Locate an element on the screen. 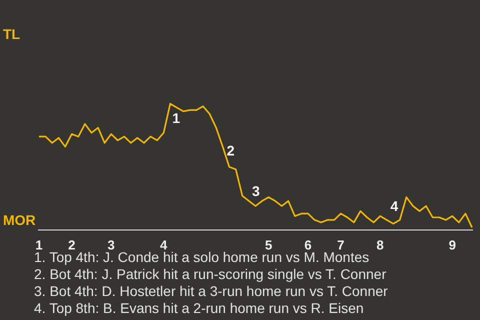 This screenshot has width=480, height=320. text: TL is located at coordinates (11, 34).